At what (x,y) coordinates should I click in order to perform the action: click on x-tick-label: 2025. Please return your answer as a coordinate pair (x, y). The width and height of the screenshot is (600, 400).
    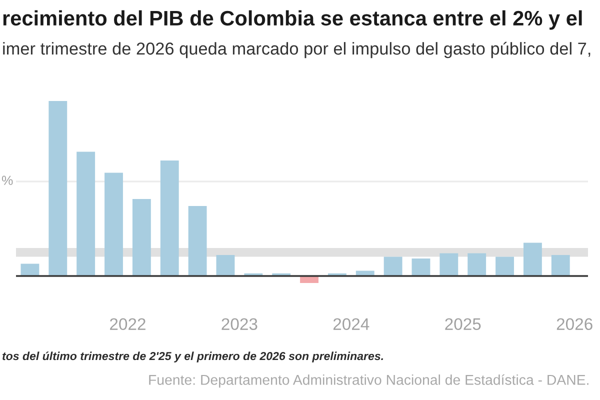
    Looking at the image, I should click on (463, 324).